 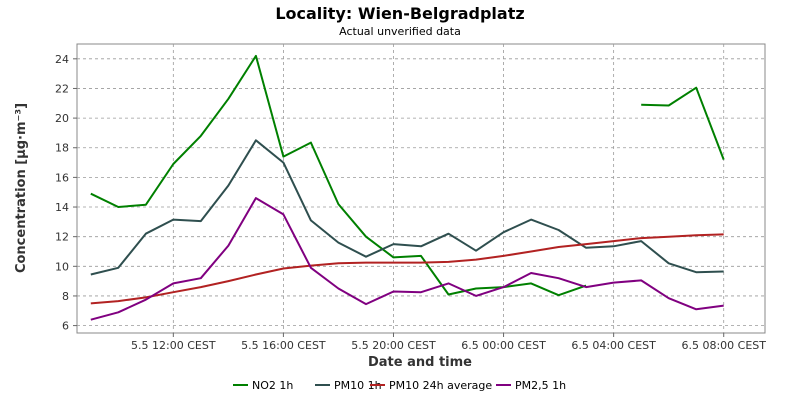 What do you see at coordinates (393, 345) in the screenshot?
I see `x-tick-label: 5.5 20:00 CEST` at bounding box center [393, 345].